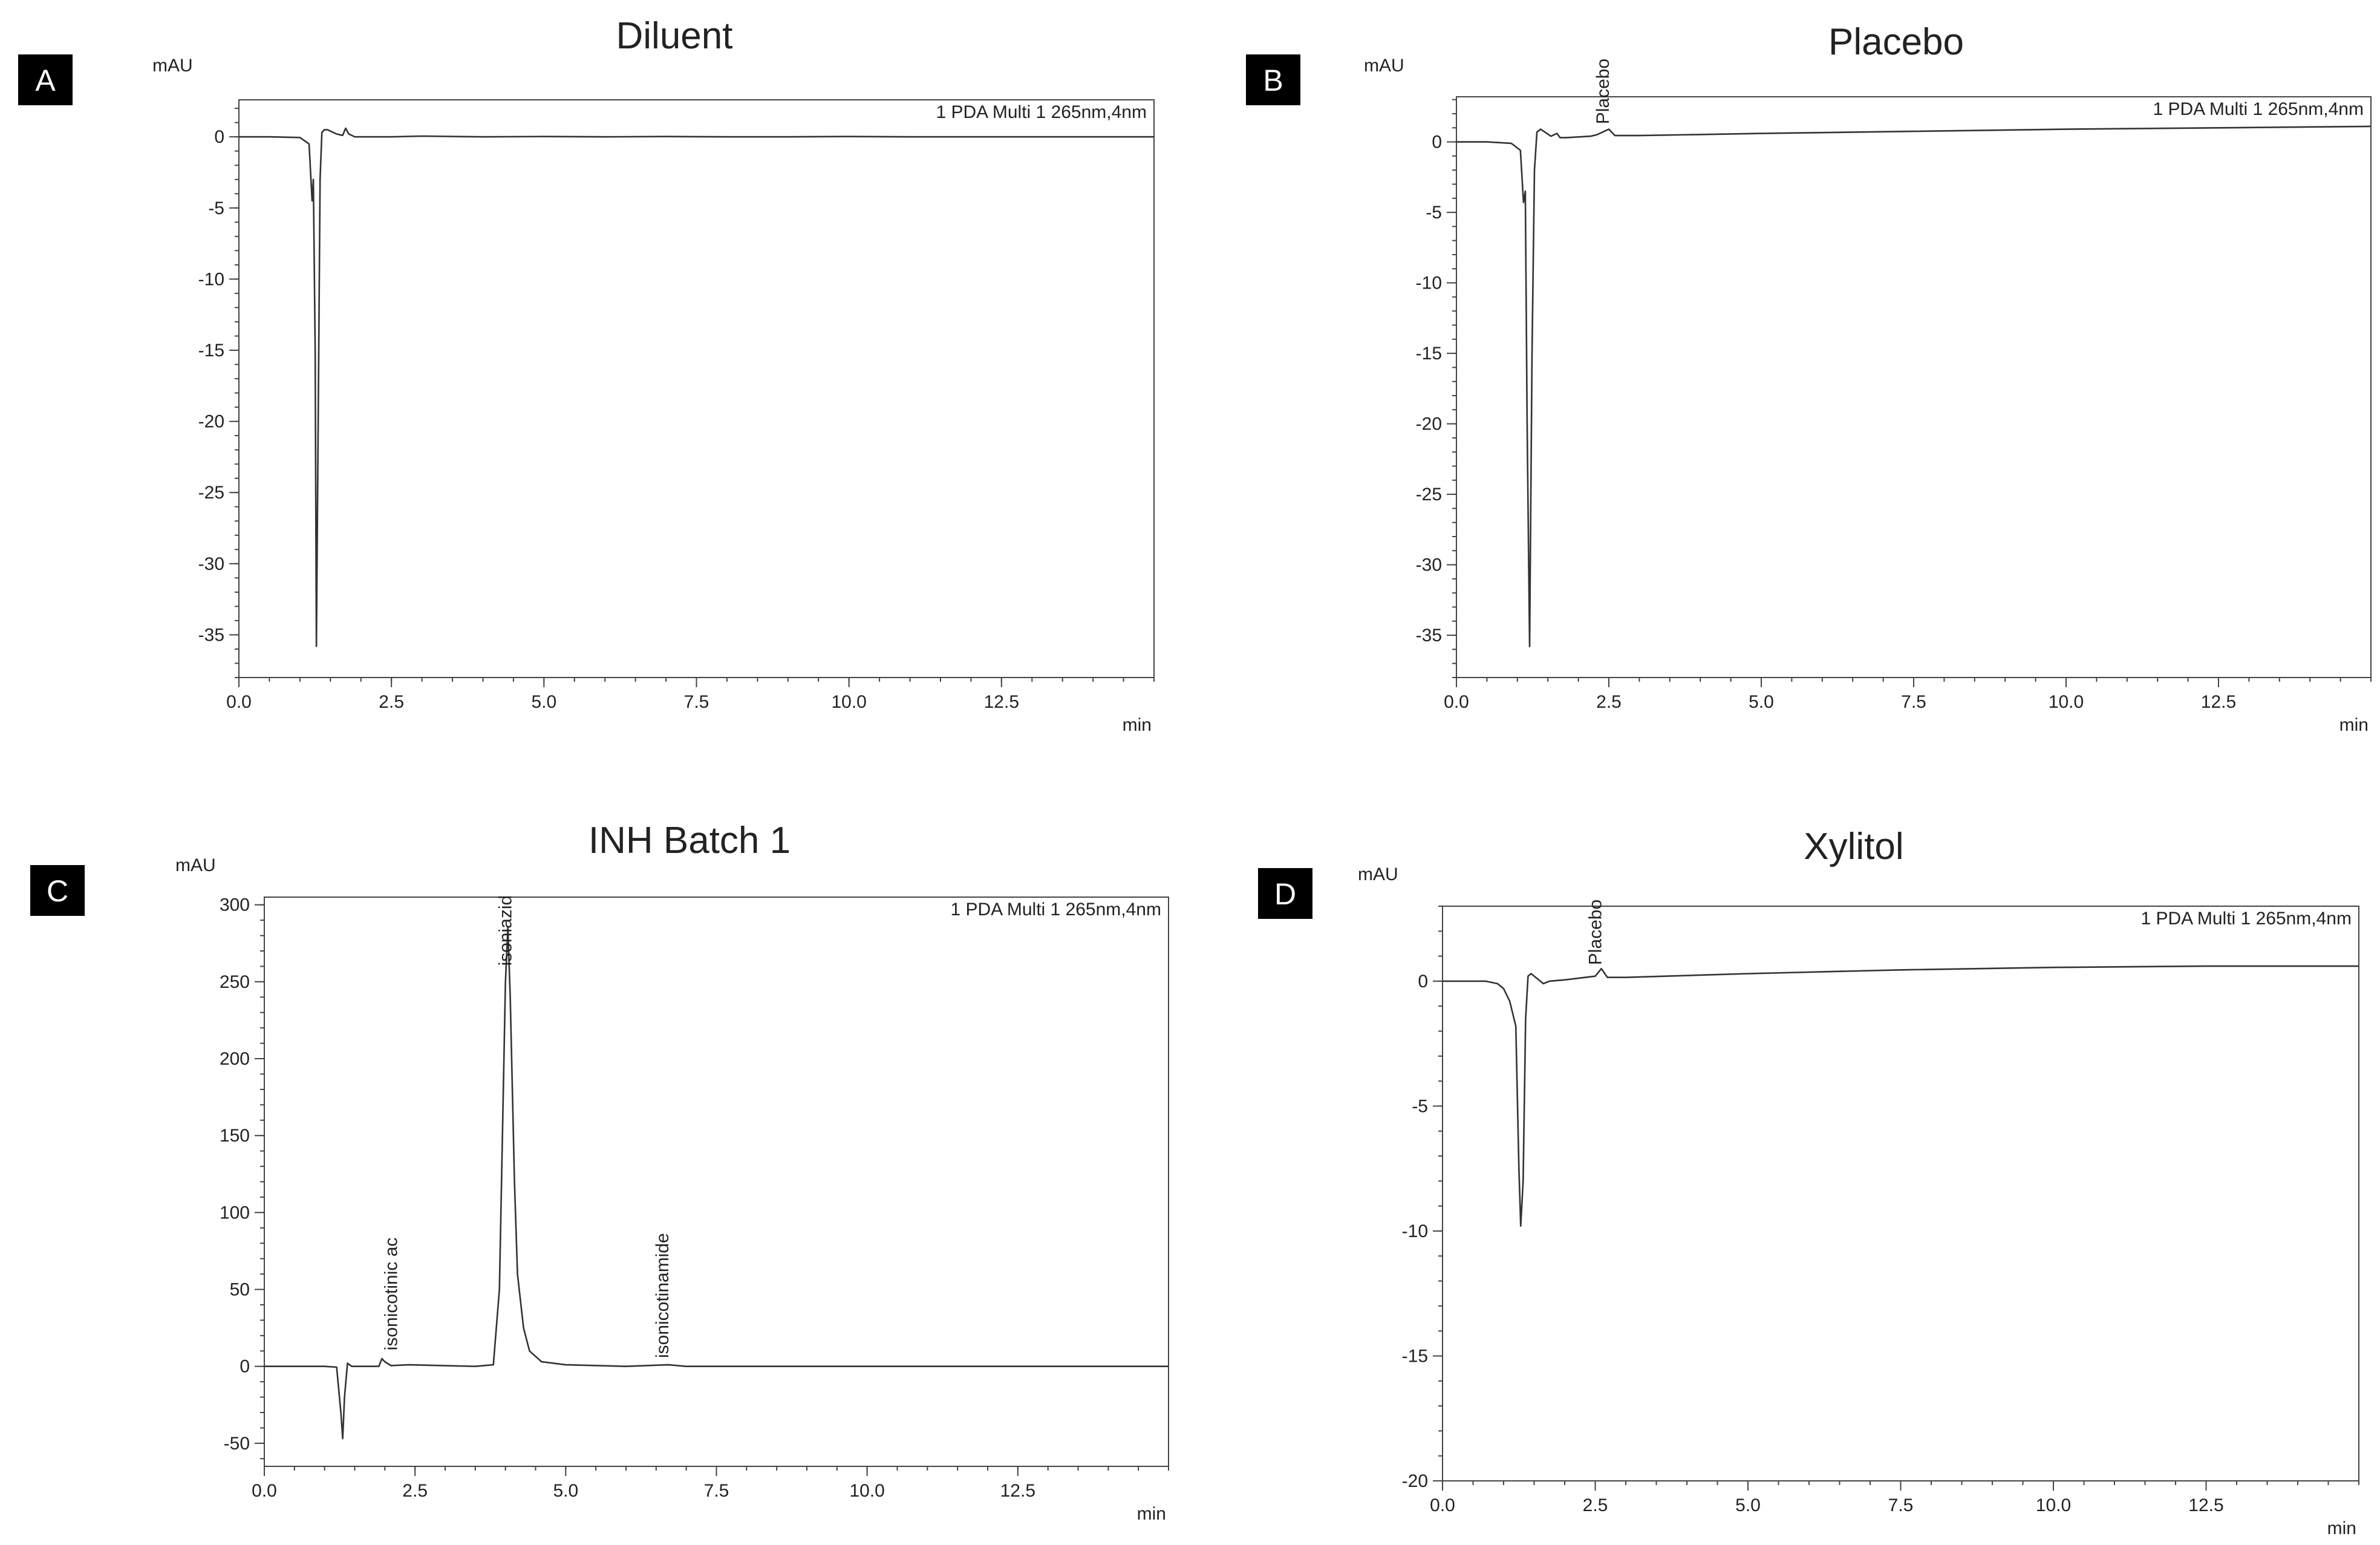  I want to click on chart-title: Xylitol, so click(1853, 846).